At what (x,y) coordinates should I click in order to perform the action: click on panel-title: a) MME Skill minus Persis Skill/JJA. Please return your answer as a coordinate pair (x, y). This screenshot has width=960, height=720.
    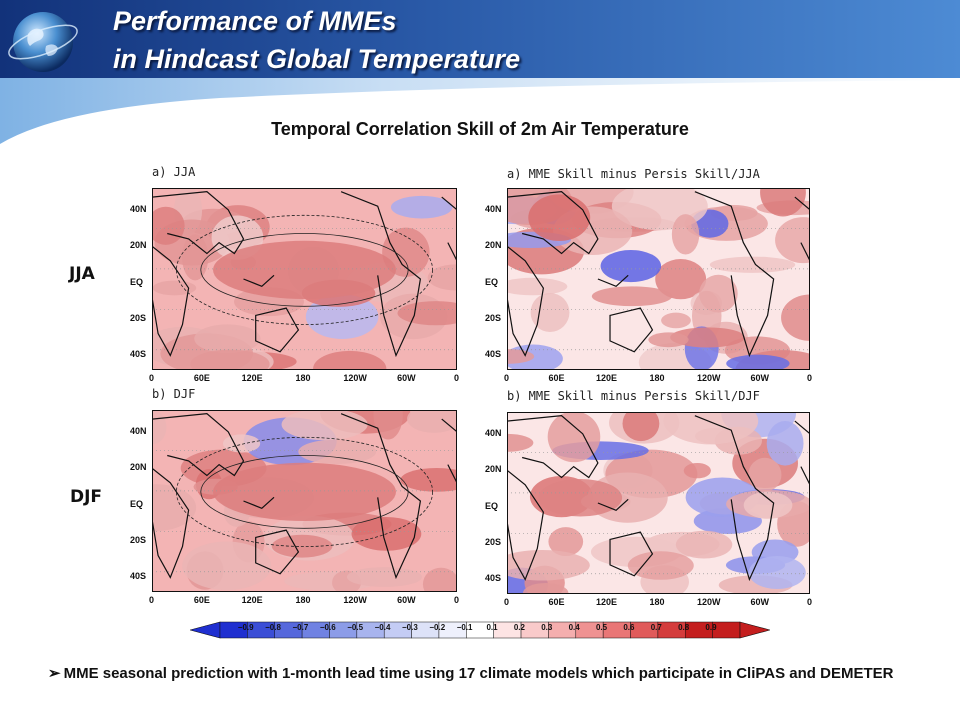
    Looking at the image, I should click on (633, 174).